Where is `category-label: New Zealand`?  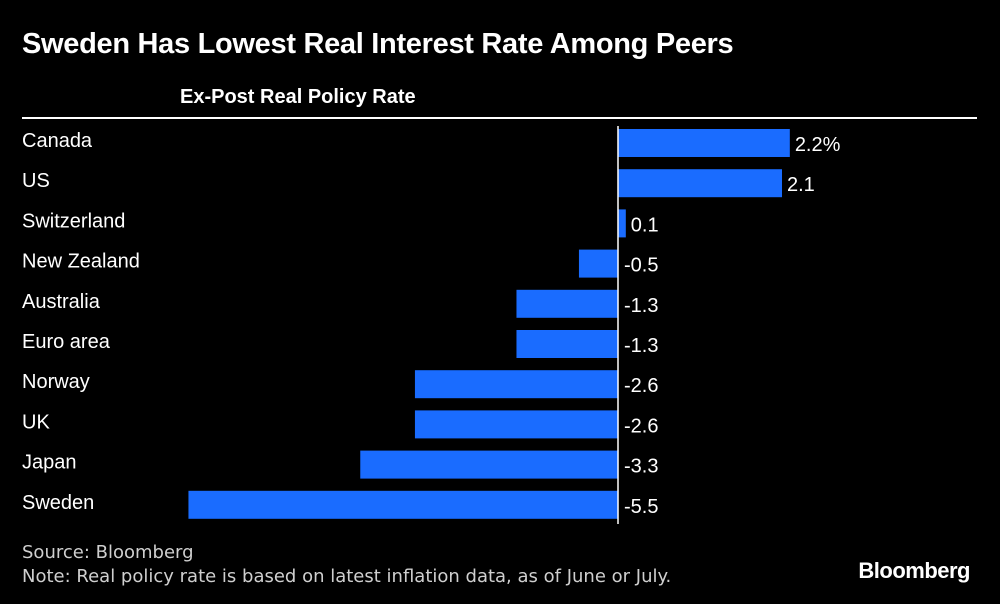
category-label: New Zealand is located at coordinates (81, 262).